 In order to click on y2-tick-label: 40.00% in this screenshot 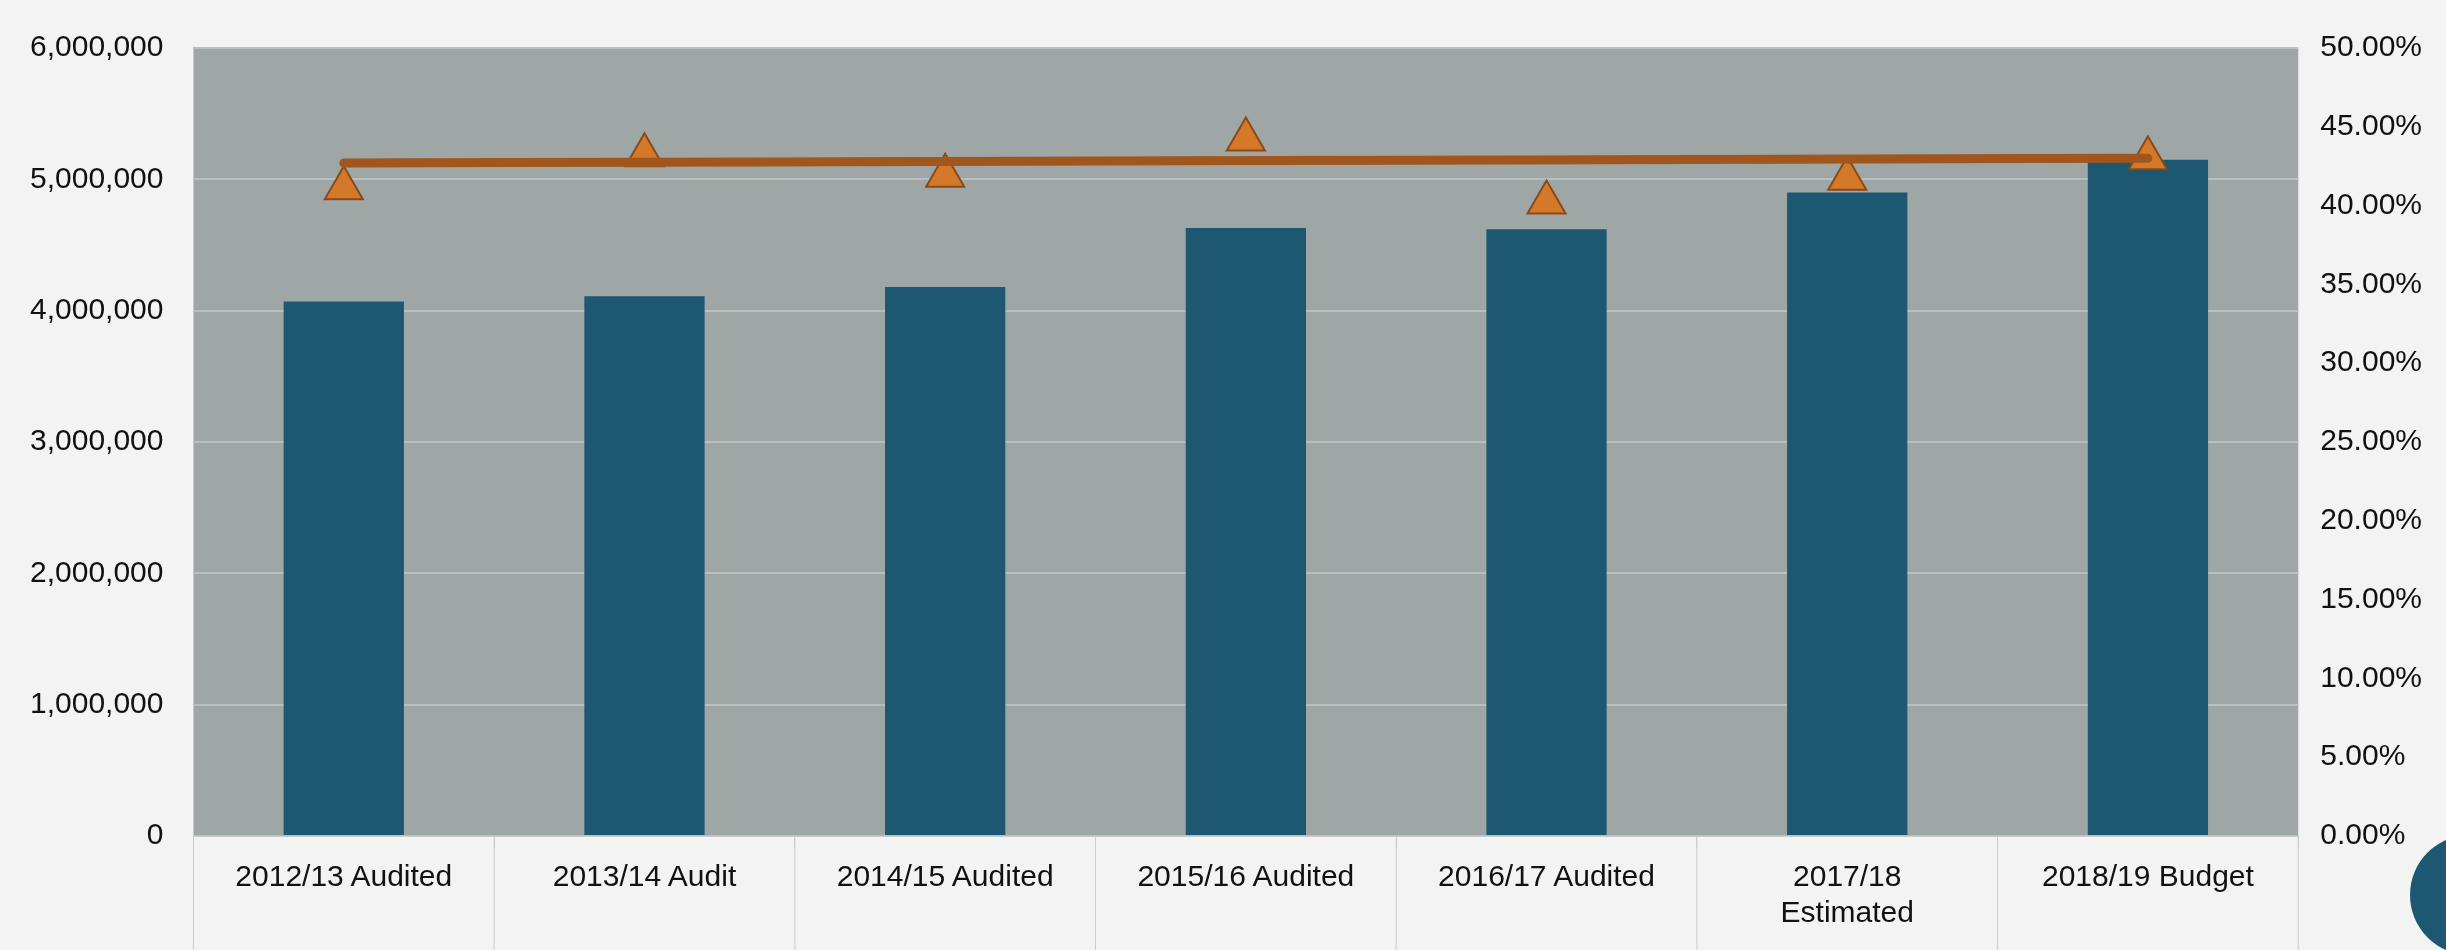, I will do `click(2371, 203)`.